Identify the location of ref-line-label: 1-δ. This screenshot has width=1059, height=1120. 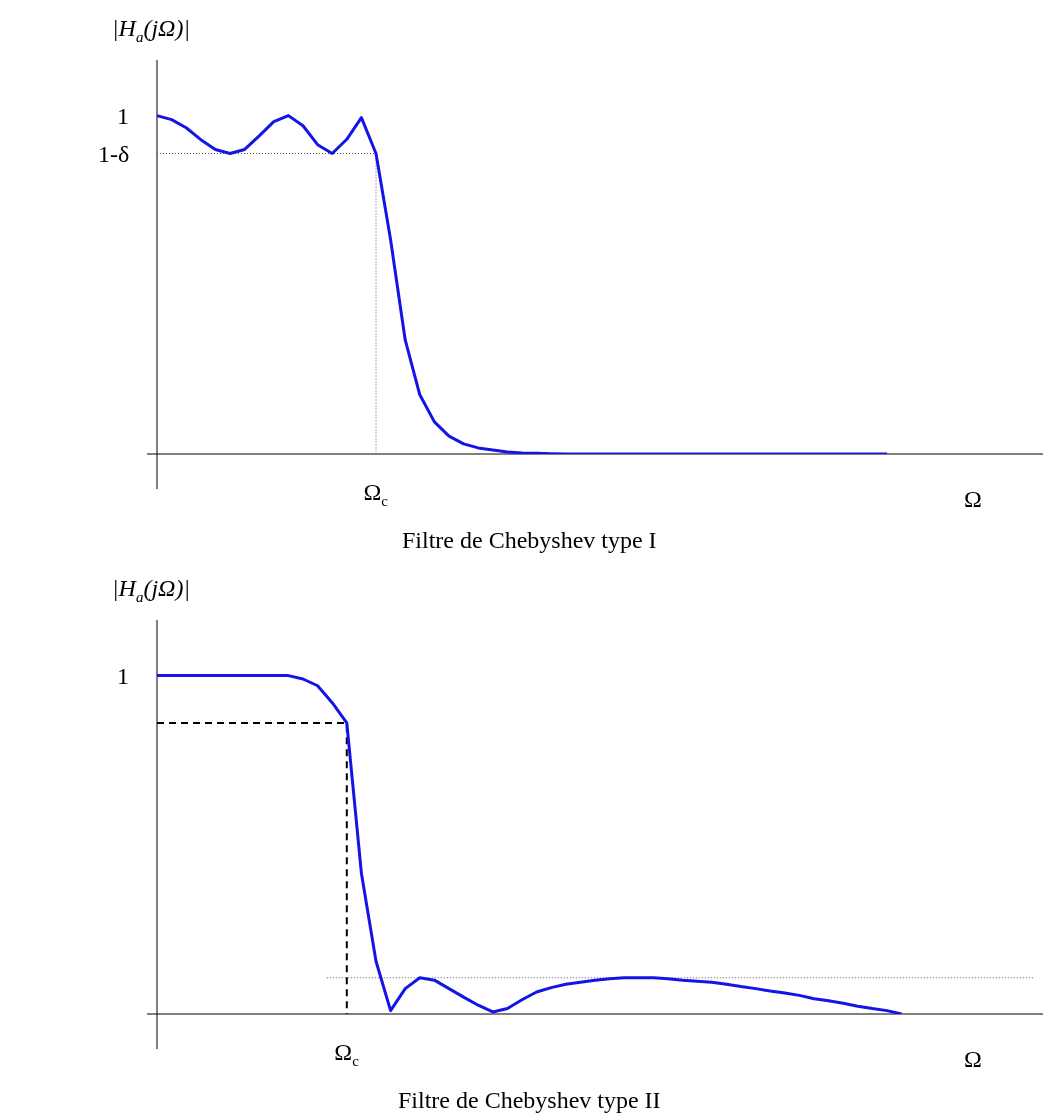
(114, 153).